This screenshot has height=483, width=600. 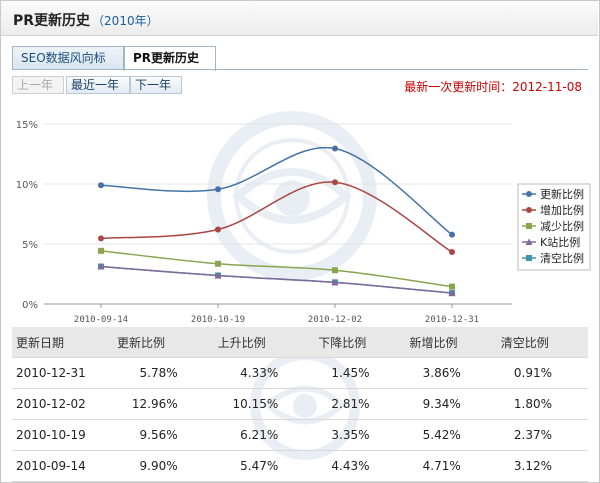 What do you see at coordinates (560, 242) in the screenshot?
I see `legend-label: K站比例` at bounding box center [560, 242].